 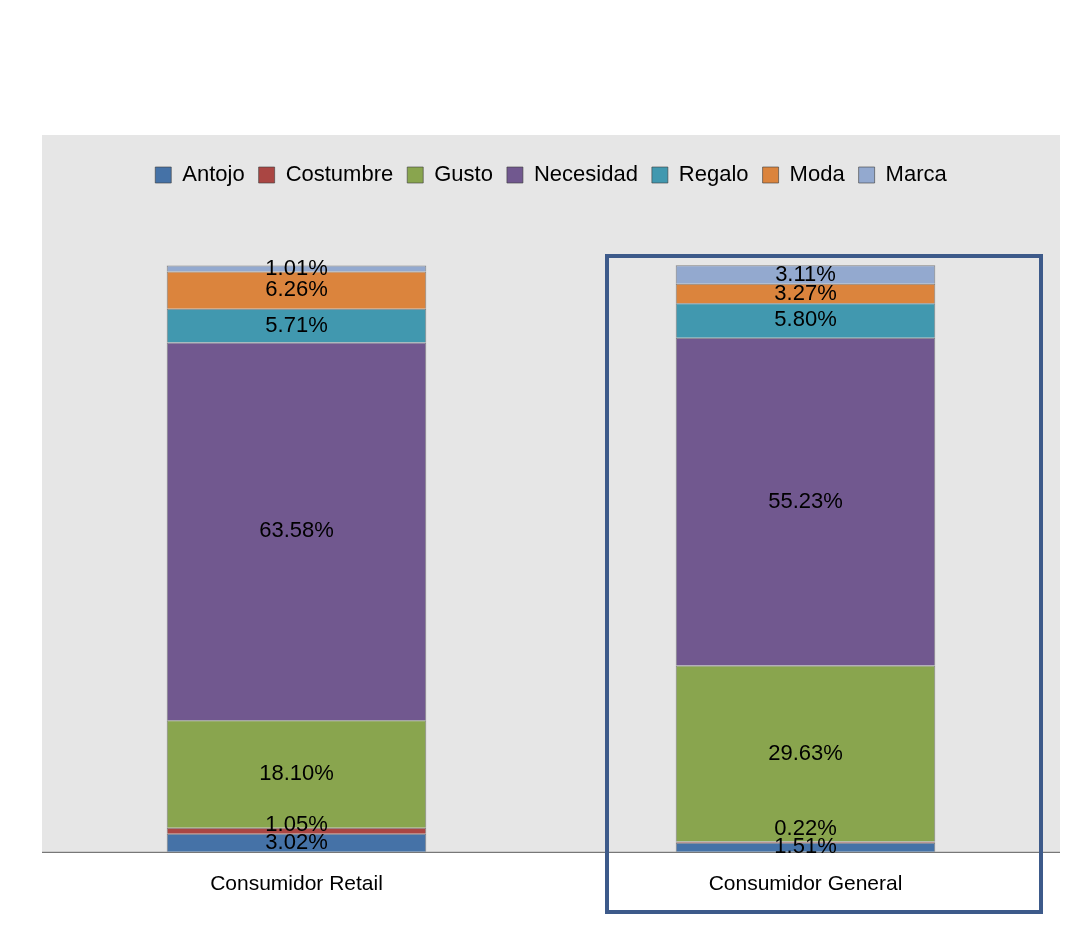 What do you see at coordinates (296, 772) in the screenshot?
I see `data-label: 18.10%` at bounding box center [296, 772].